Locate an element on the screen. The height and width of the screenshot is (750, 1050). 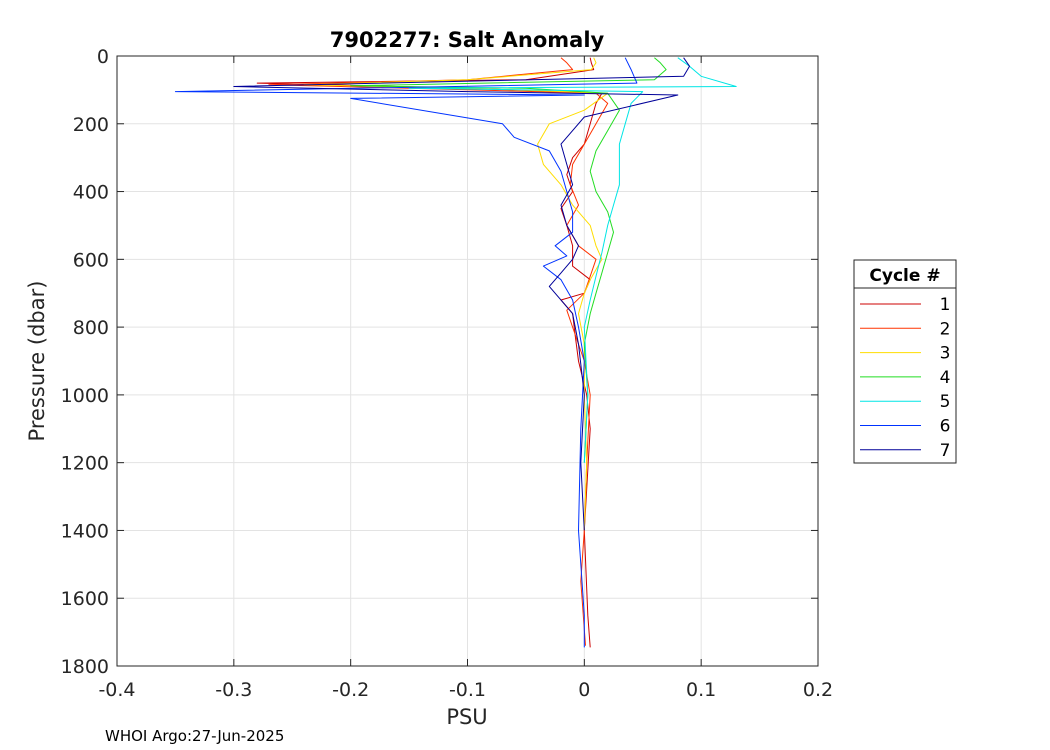
legend-box is located at coordinates (905, 361).